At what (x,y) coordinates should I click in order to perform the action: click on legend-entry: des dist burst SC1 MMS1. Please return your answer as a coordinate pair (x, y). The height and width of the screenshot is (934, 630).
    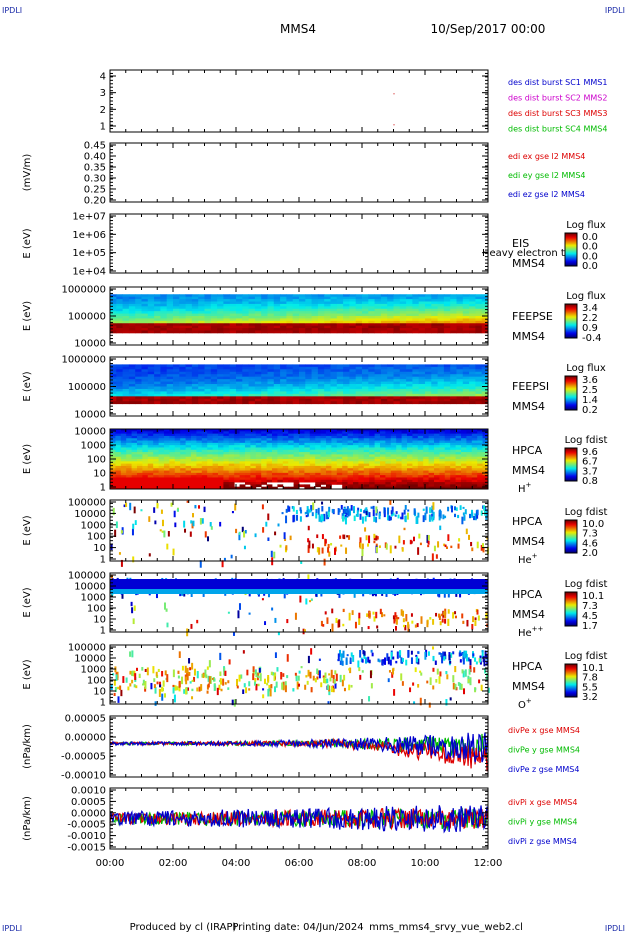
    Looking at the image, I should click on (557, 82).